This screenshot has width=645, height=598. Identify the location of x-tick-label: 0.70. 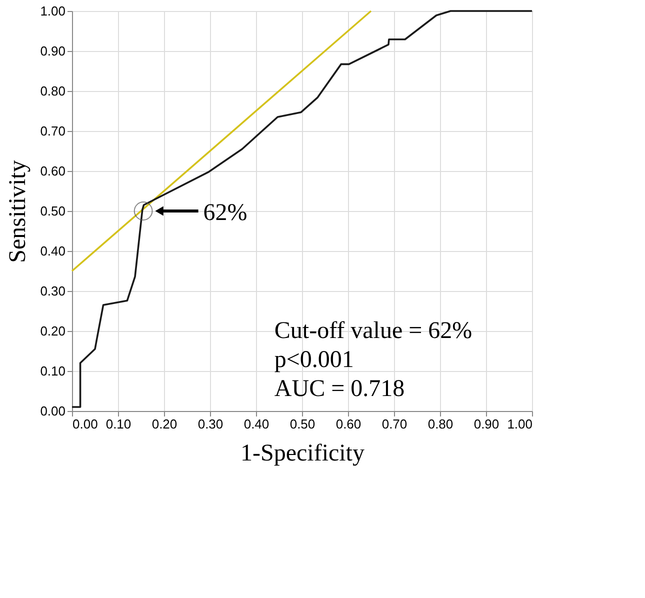
(395, 424).